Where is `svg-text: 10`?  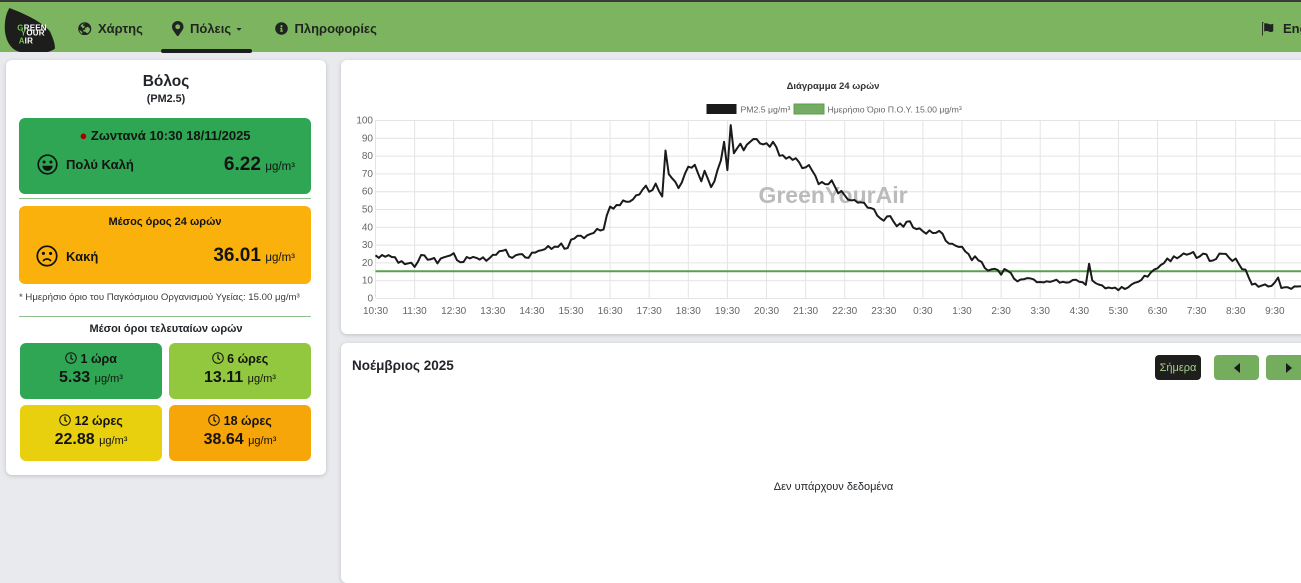
svg-text: 10 is located at coordinates (368, 281).